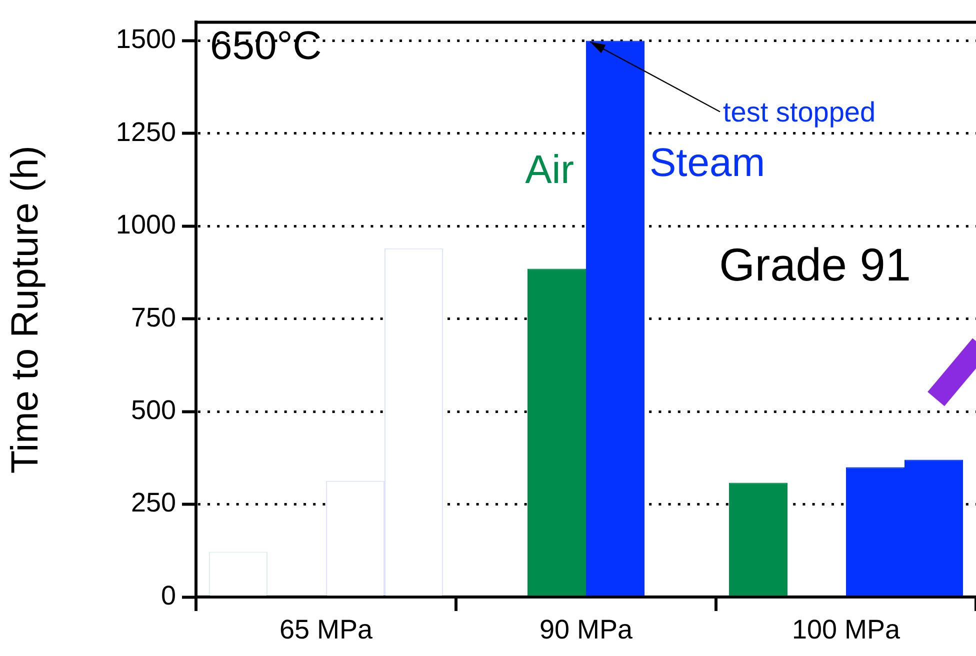 The image size is (976, 656). What do you see at coordinates (153, 317) in the screenshot?
I see `y-tick-label: 750` at bounding box center [153, 317].